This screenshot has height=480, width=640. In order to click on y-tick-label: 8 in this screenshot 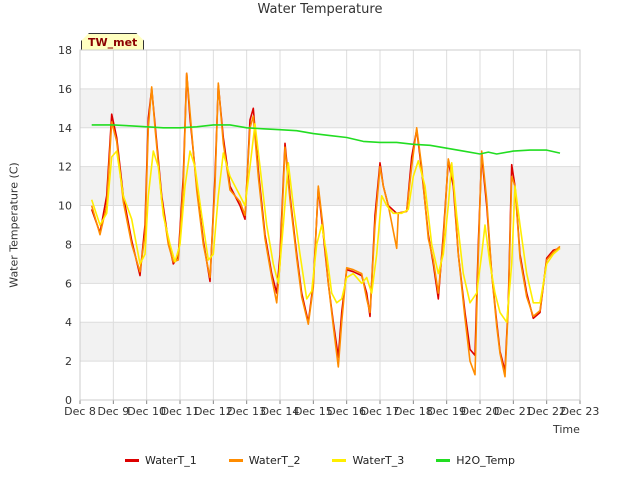, I will do `click(68, 244)`.